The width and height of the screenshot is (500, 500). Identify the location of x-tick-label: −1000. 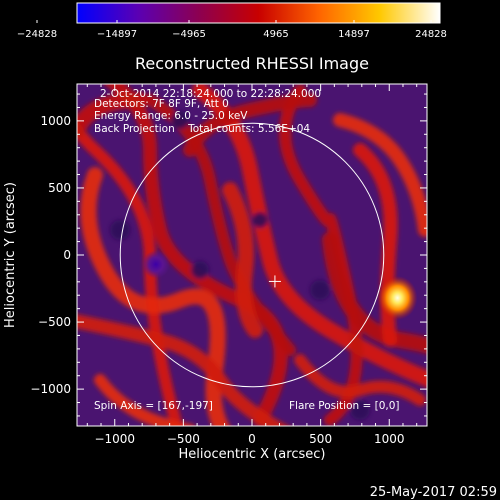
(114, 439).